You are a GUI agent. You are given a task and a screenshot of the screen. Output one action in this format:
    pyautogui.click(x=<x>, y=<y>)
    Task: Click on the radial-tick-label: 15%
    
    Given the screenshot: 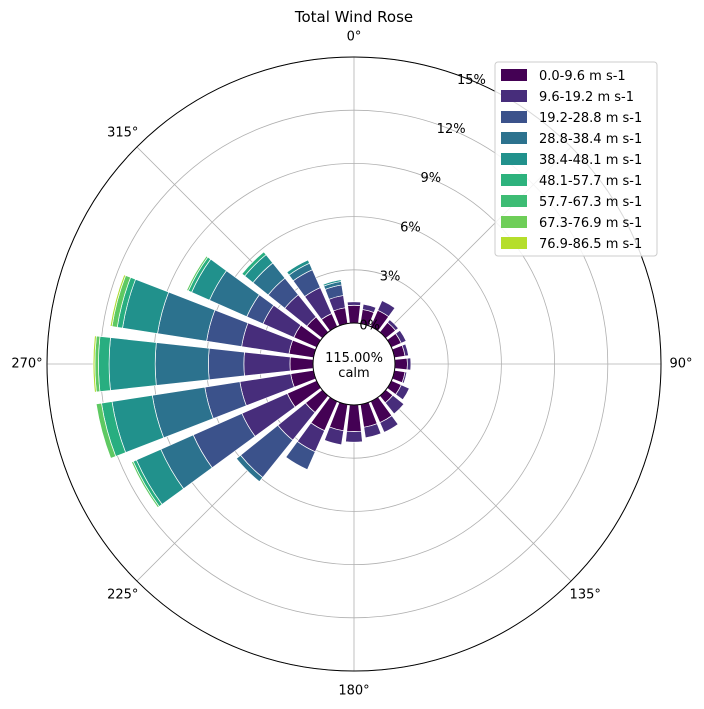 What is the action you would take?
    pyautogui.click(x=471, y=80)
    